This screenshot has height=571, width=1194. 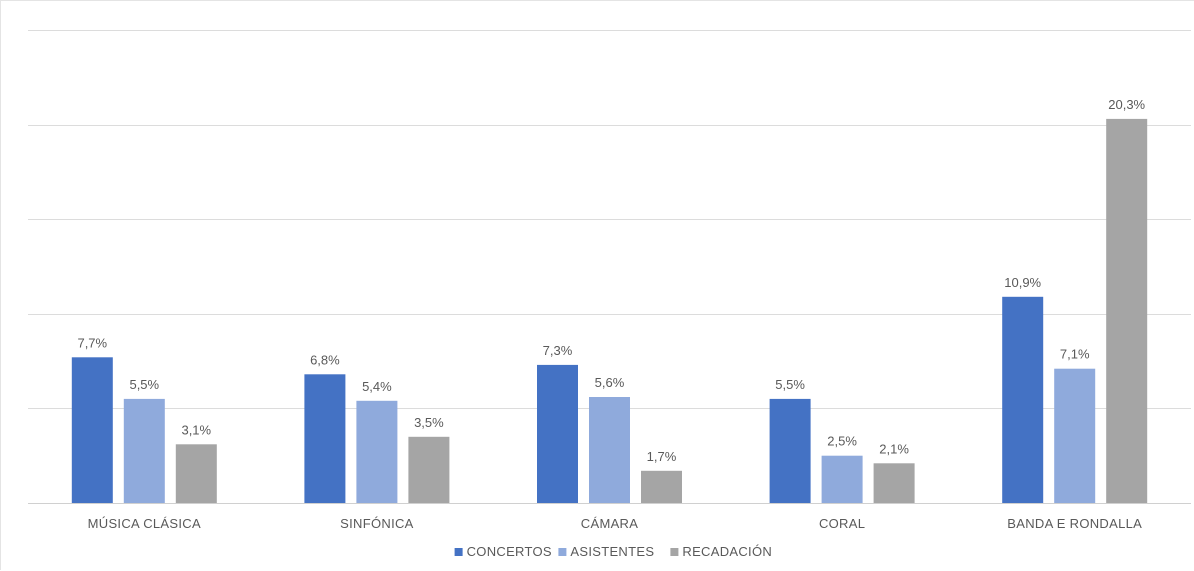 I want to click on category-label: CORAL, so click(x=842, y=523).